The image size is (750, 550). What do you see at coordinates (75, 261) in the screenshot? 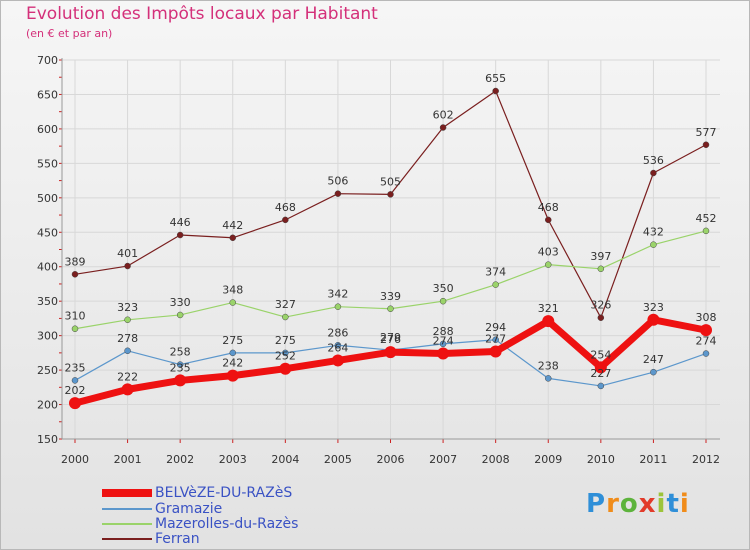
I see `data-label: 389` at bounding box center [75, 261].